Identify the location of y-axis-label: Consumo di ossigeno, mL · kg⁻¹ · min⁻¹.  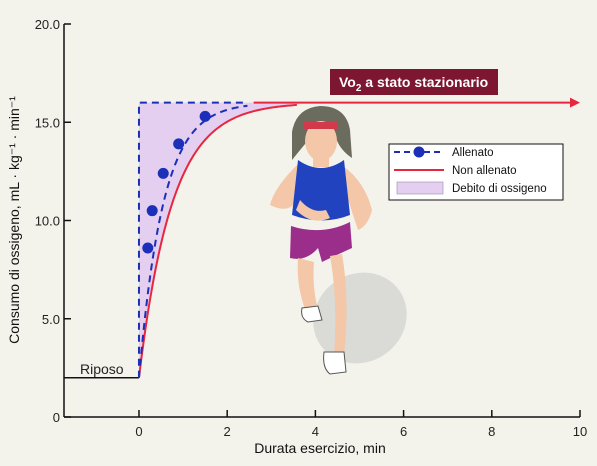
(14, 220).